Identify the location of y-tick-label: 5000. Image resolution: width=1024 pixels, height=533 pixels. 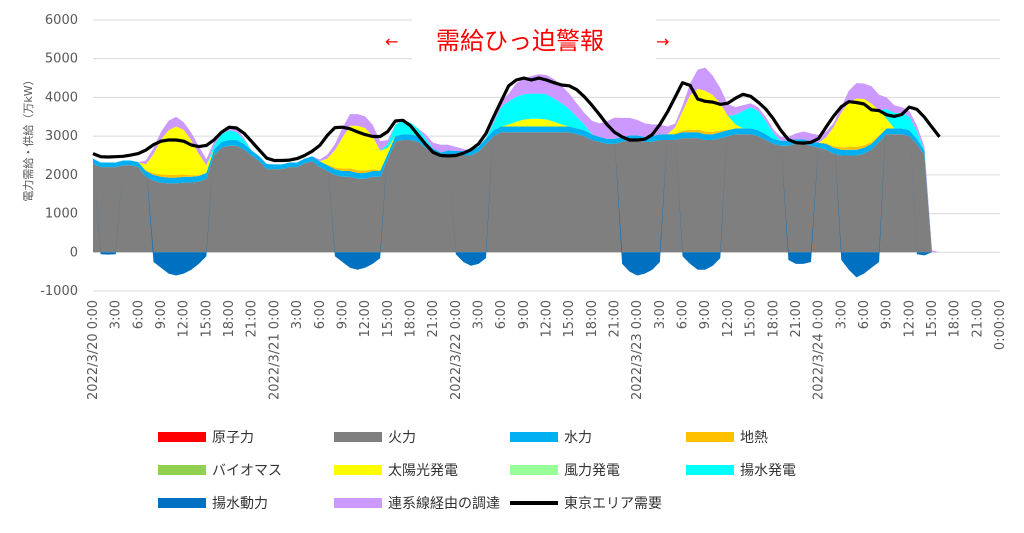
(61, 59).